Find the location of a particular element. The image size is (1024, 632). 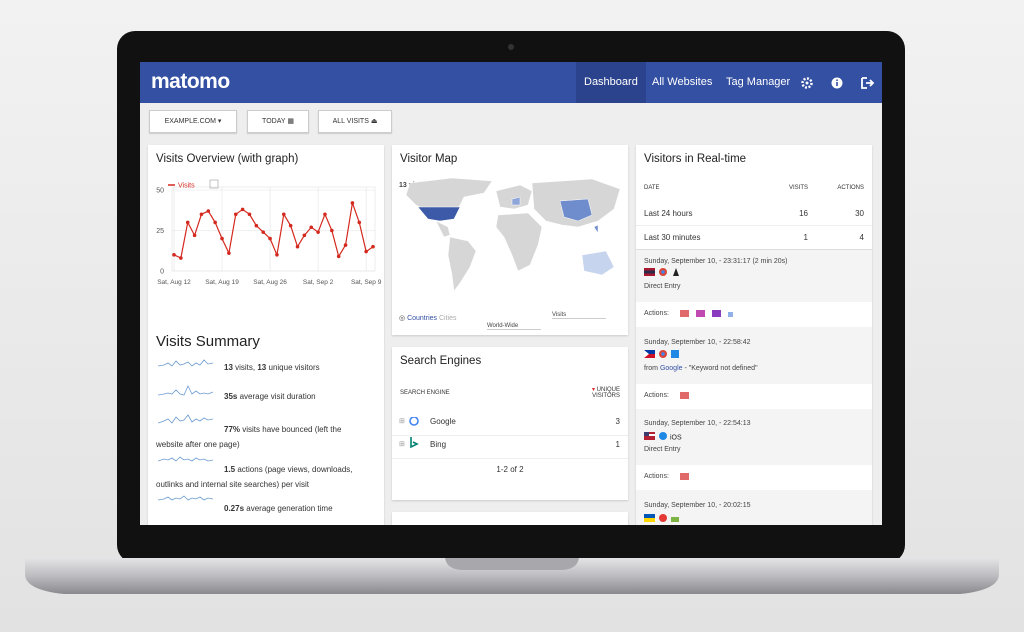

nav-item: Dashboard is located at coordinates (611, 82).